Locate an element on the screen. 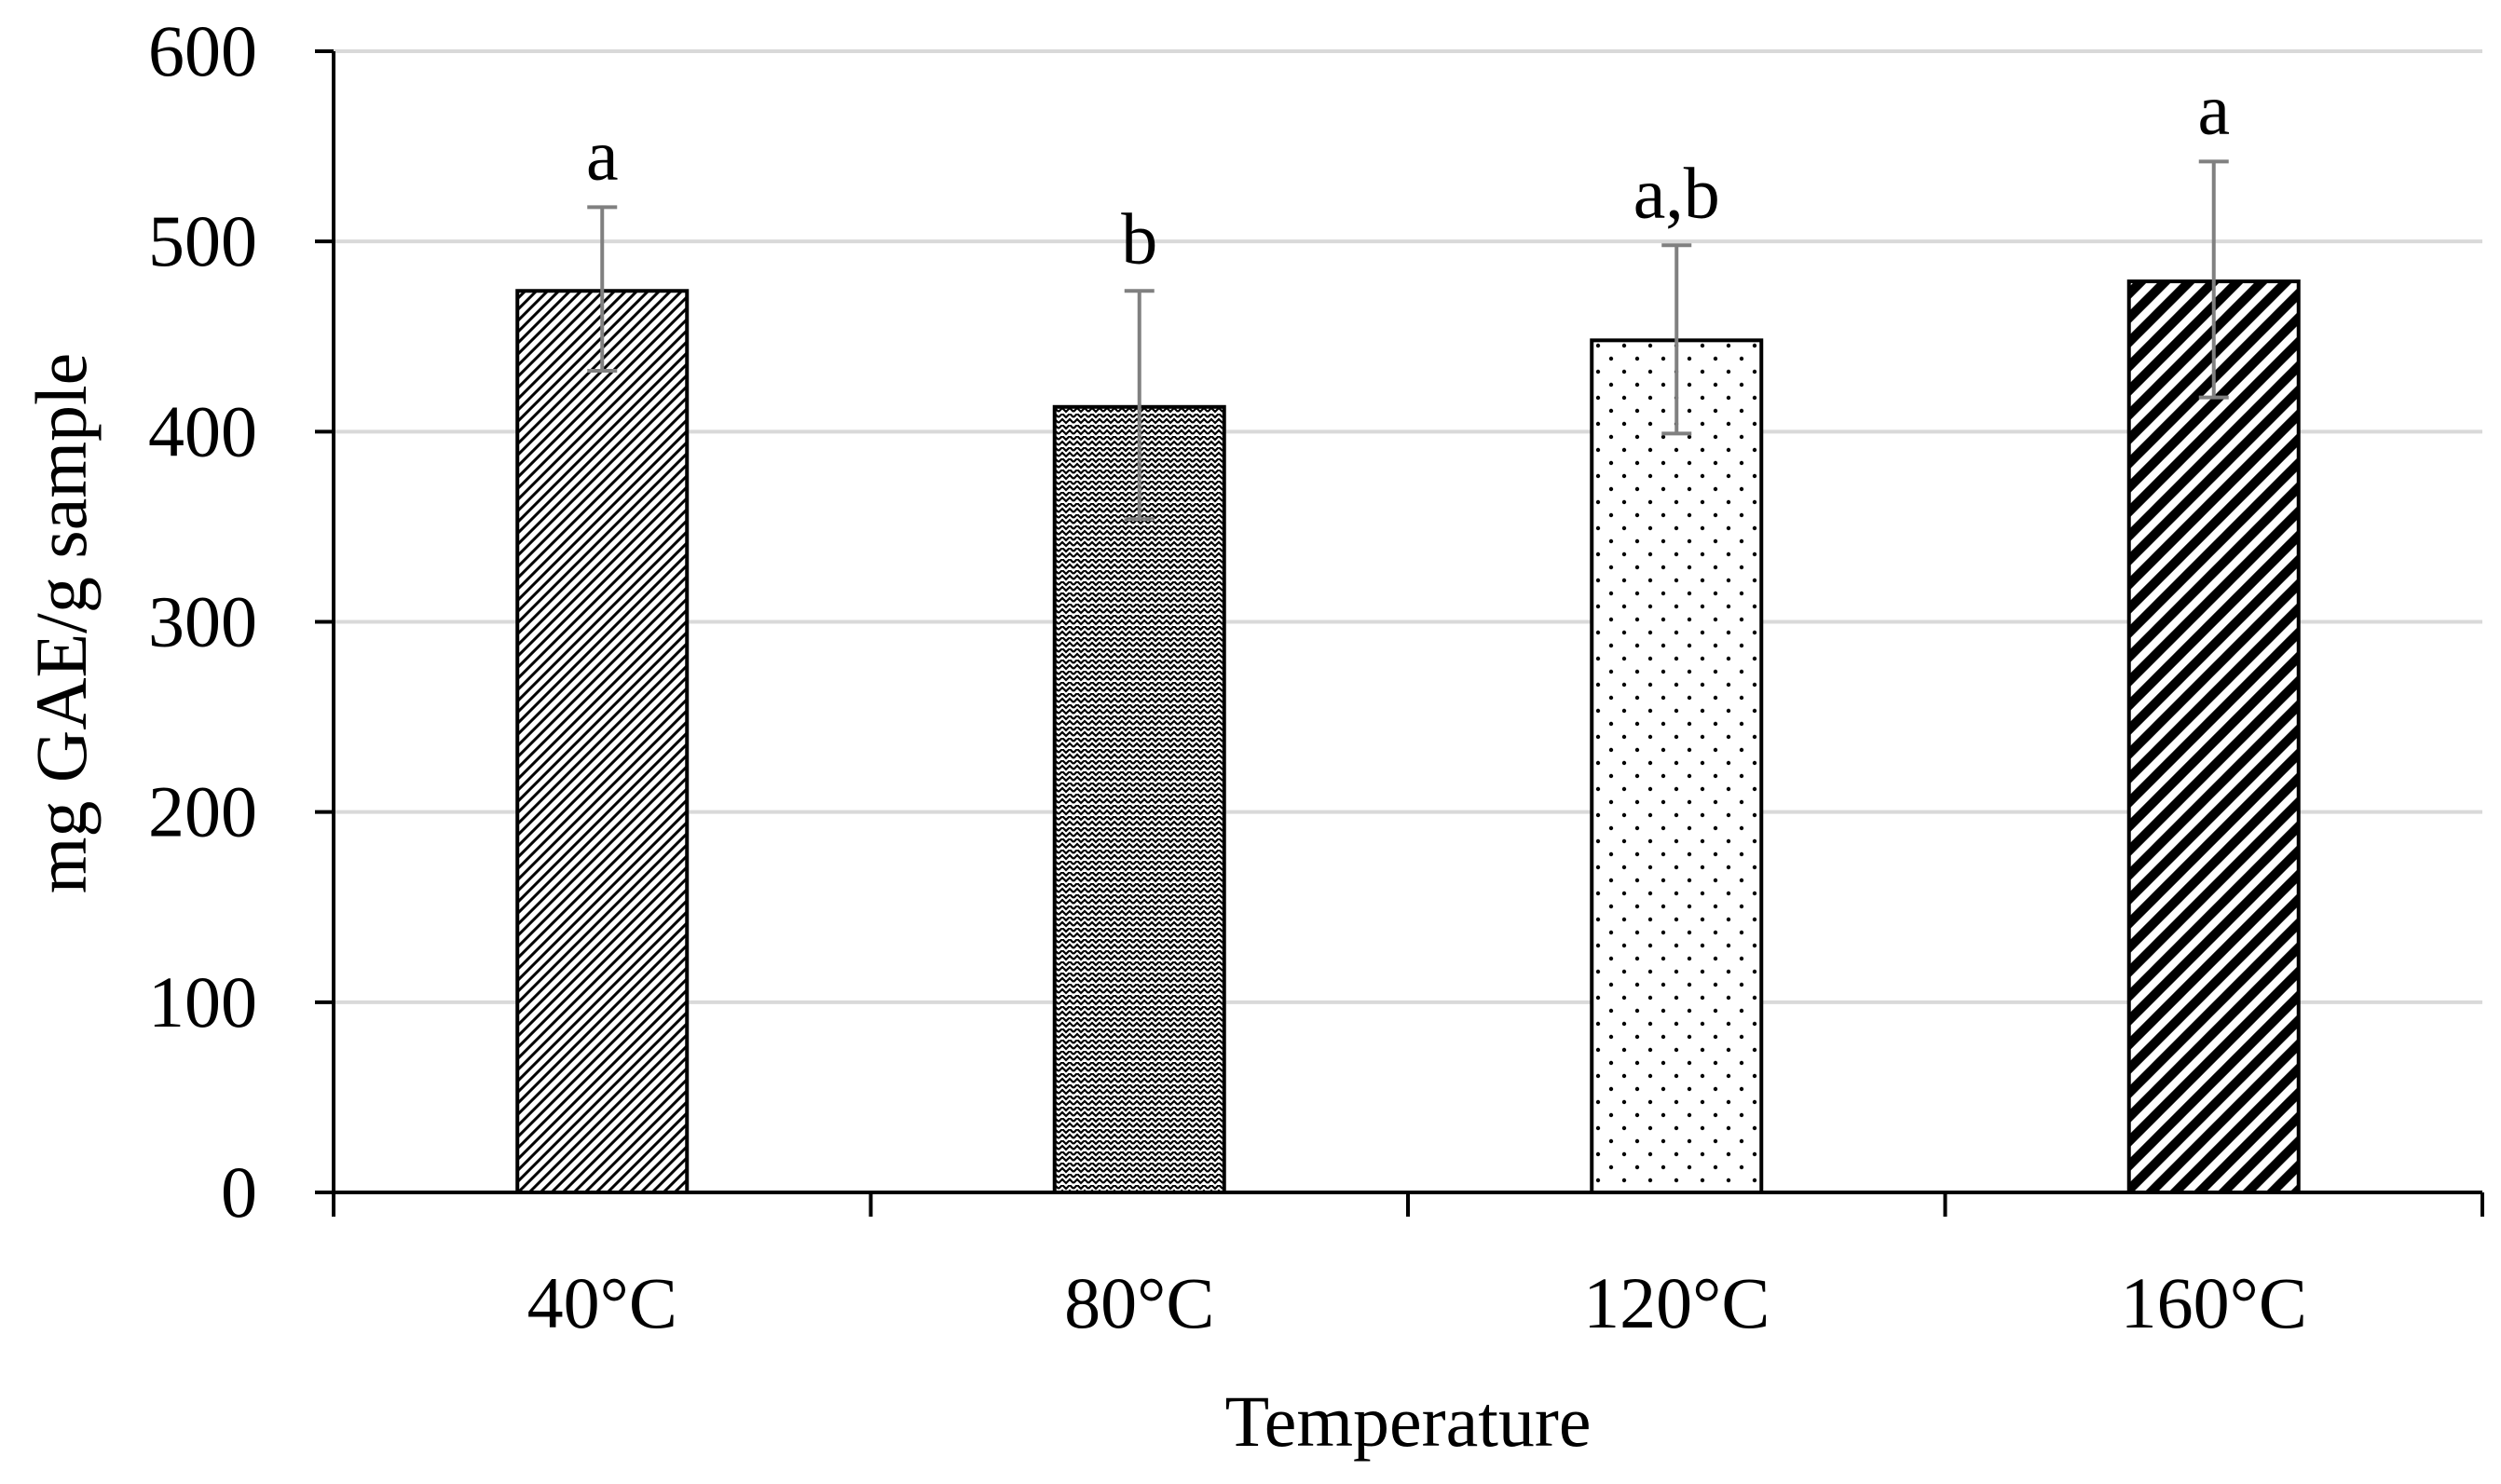 This screenshot has height=1484, width=2501. x-axis-title: Temperature is located at coordinates (1408, 1421).